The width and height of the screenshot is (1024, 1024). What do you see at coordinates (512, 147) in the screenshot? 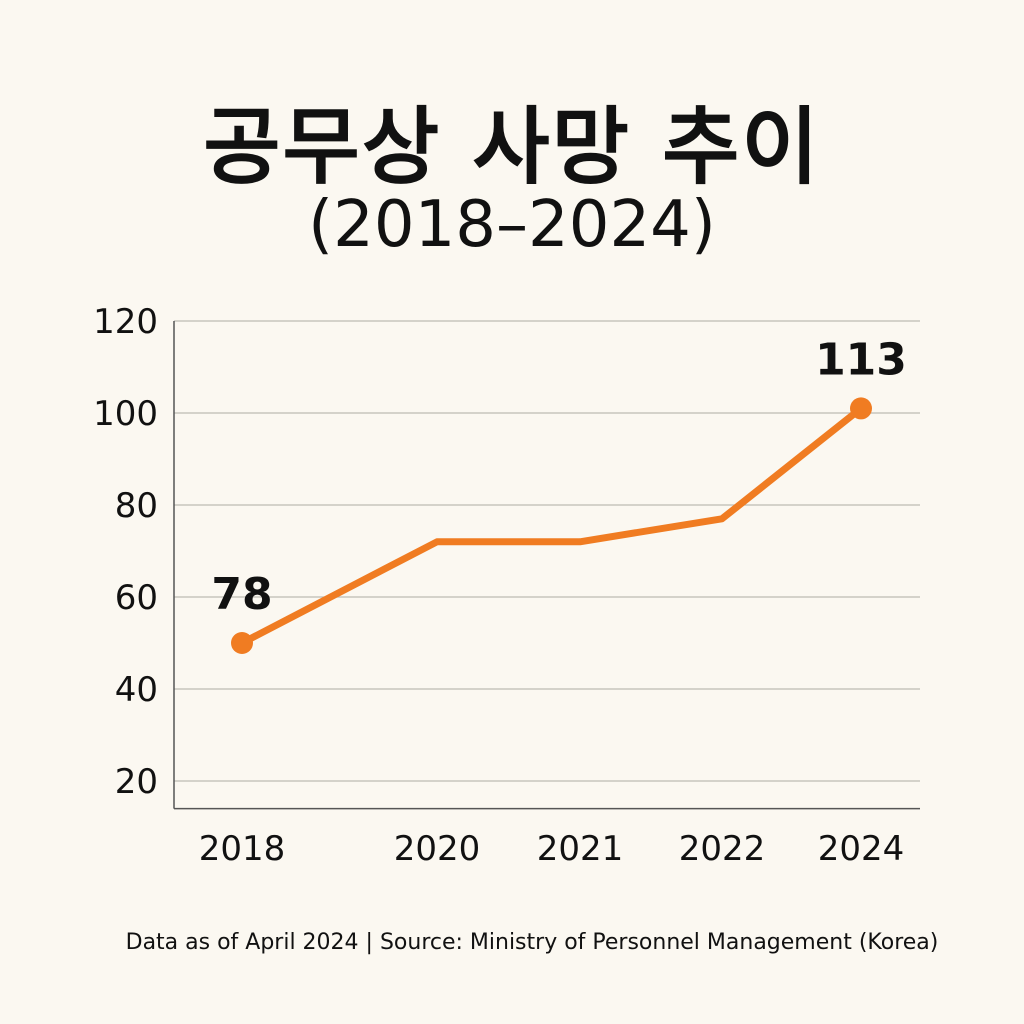
I see `chart-title: 공무상 사망 추이` at bounding box center [512, 147].